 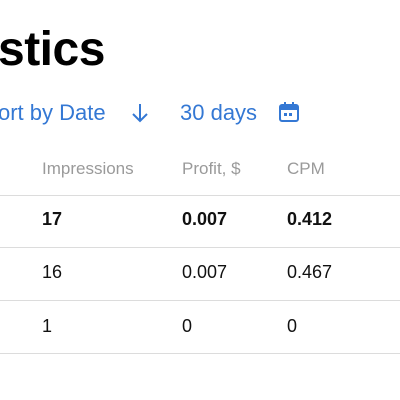 What do you see at coordinates (47, 326) in the screenshot?
I see `table-cell: 1` at bounding box center [47, 326].